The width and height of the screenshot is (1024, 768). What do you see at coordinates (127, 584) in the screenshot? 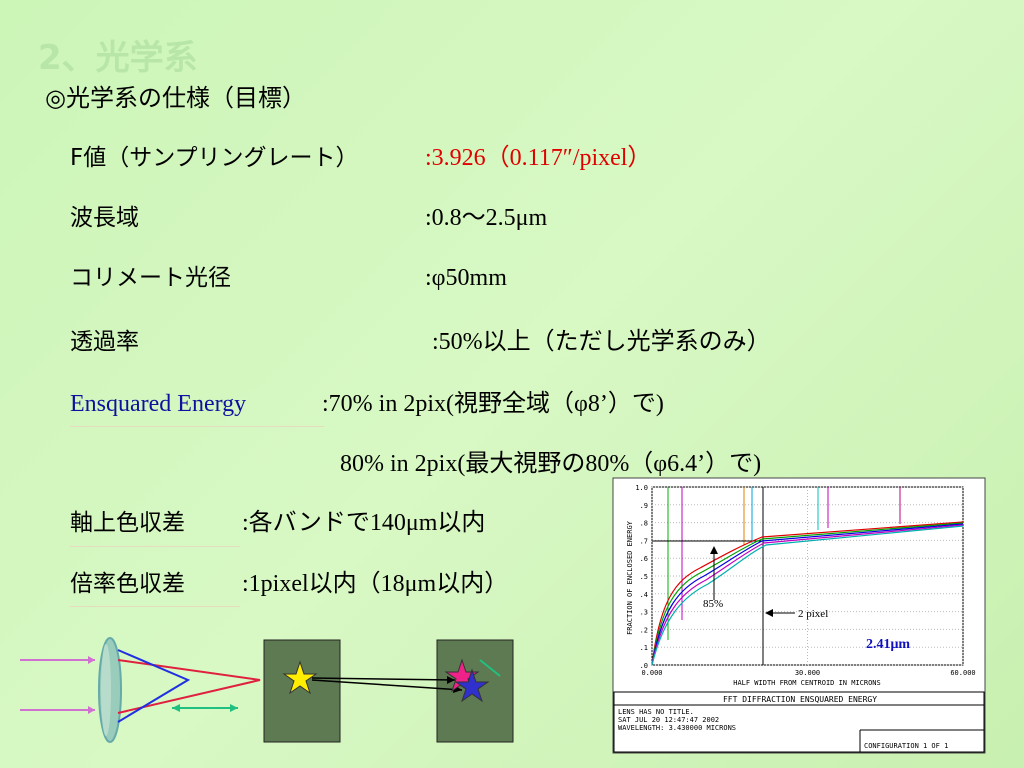
I see `spec-label: 倍率色収差` at bounding box center [127, 584].